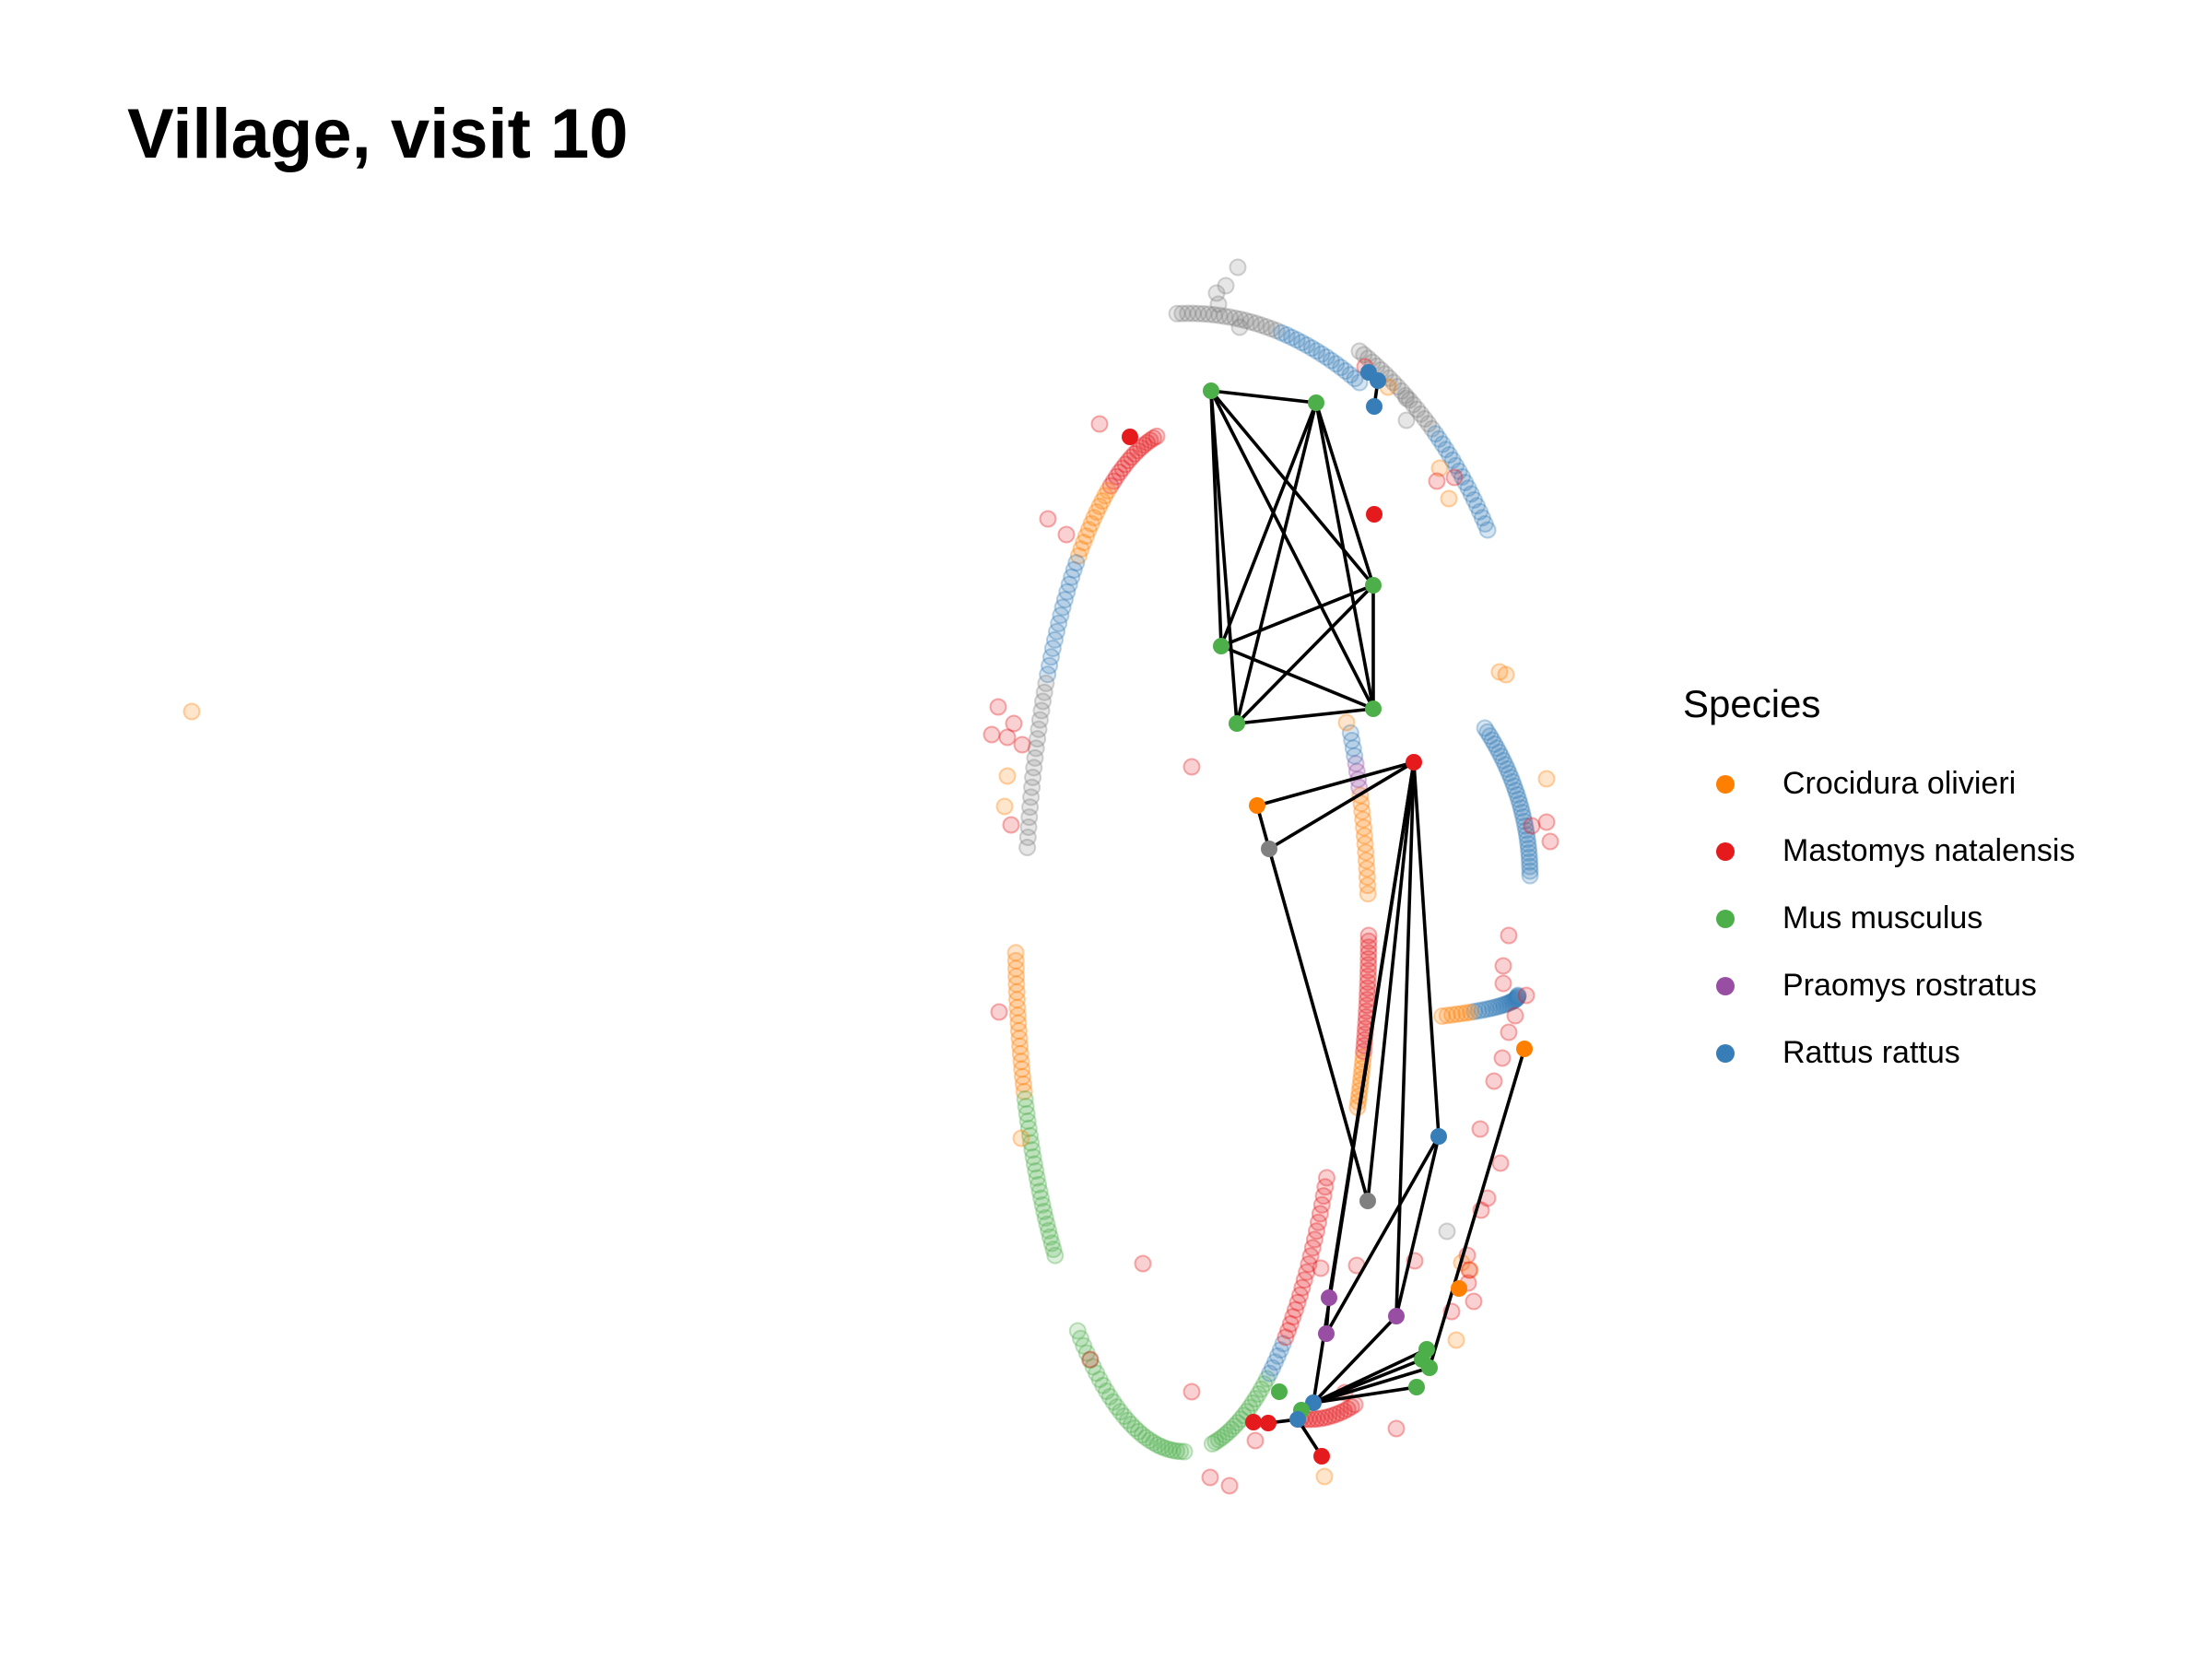 The height and width of the screenshot is (1659, 2212). What do you see at coordinates (1879, 784) in the screenshot?
I see `legend-item-crocidura-olivieri: Crocidura olivieri` at bounding box center [1879, 784].